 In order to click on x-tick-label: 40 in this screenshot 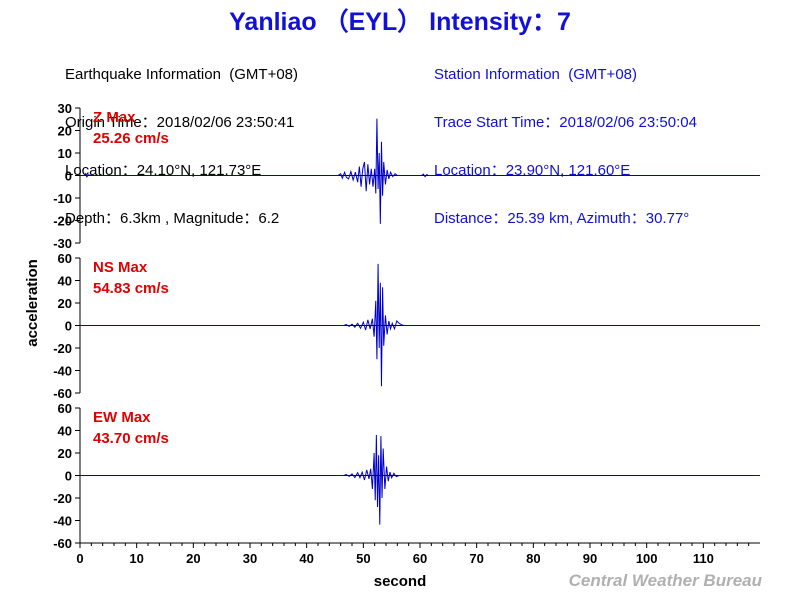, I will do `click(306, 558)`.